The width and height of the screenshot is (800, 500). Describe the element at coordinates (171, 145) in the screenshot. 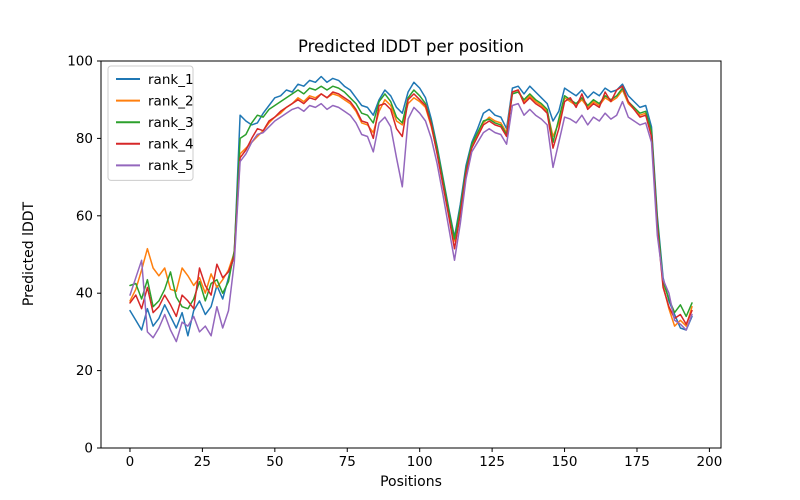

I see `legend-label-rank_4: rank_4` at that location.